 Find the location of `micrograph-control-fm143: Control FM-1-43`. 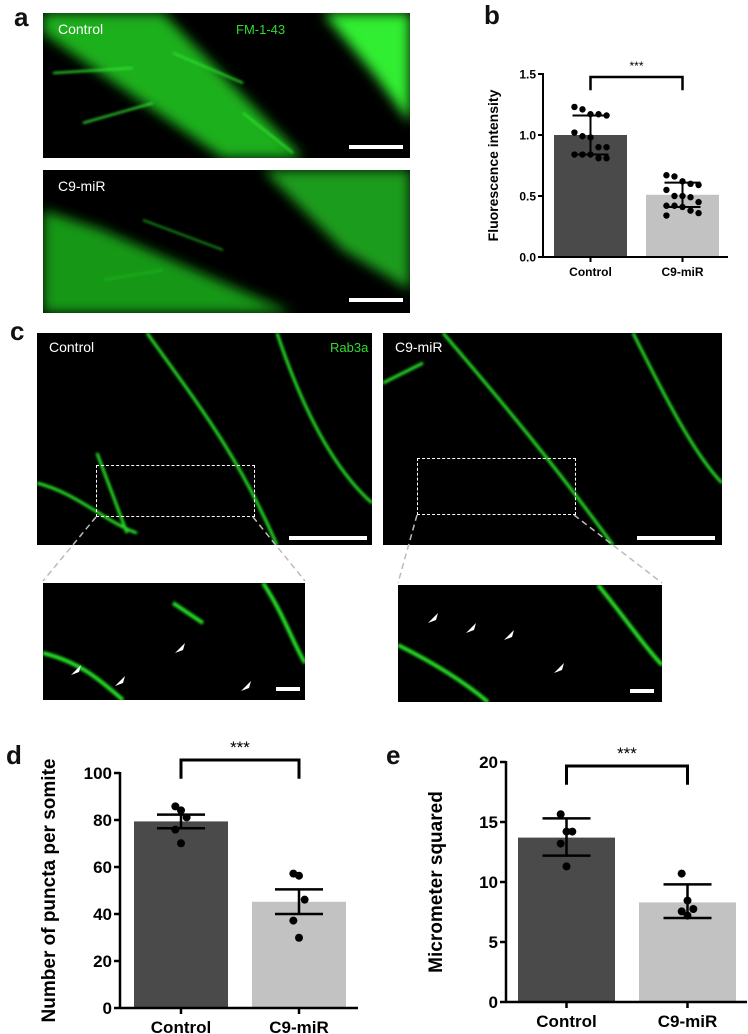

micrograph-control-fm143: Control FM-1-43 is located at coordinates (226, 85).